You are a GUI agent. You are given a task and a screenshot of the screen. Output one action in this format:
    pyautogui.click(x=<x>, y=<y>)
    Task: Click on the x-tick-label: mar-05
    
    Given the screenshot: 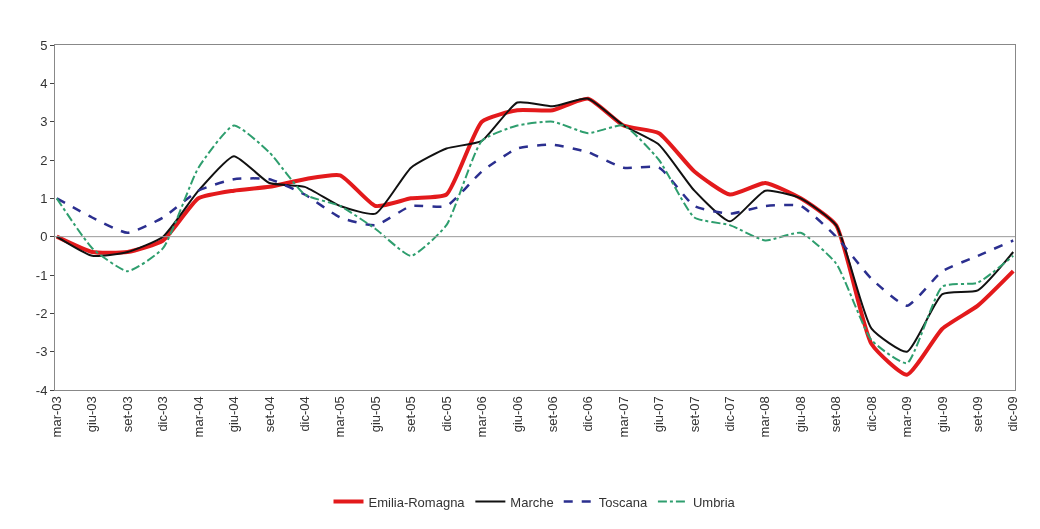 What is the action you would take?
    pyautogui.click(x=340, y=417)
    